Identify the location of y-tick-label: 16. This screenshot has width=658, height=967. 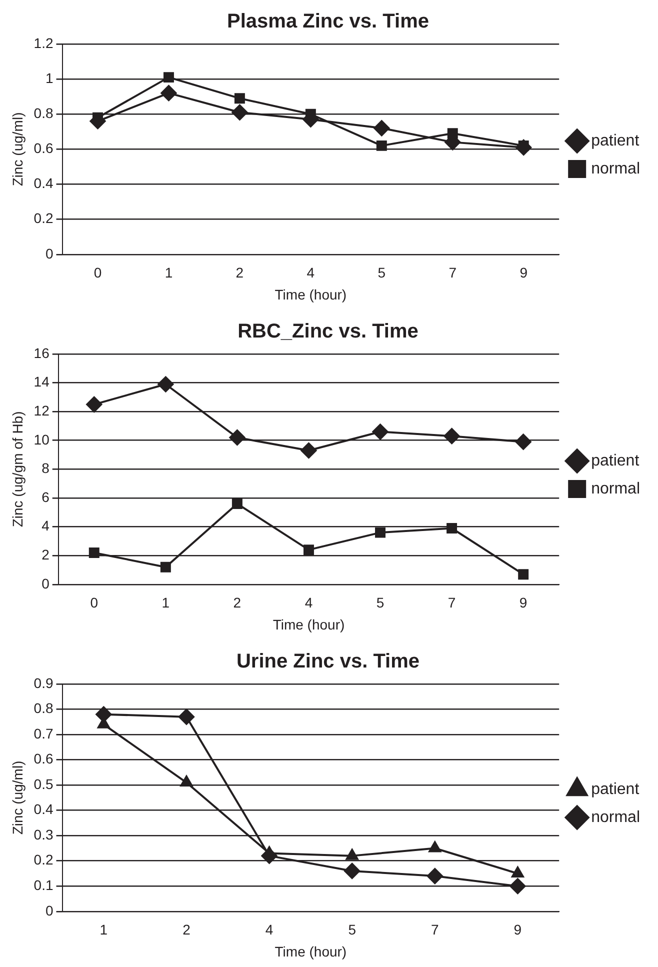
(42, 352).